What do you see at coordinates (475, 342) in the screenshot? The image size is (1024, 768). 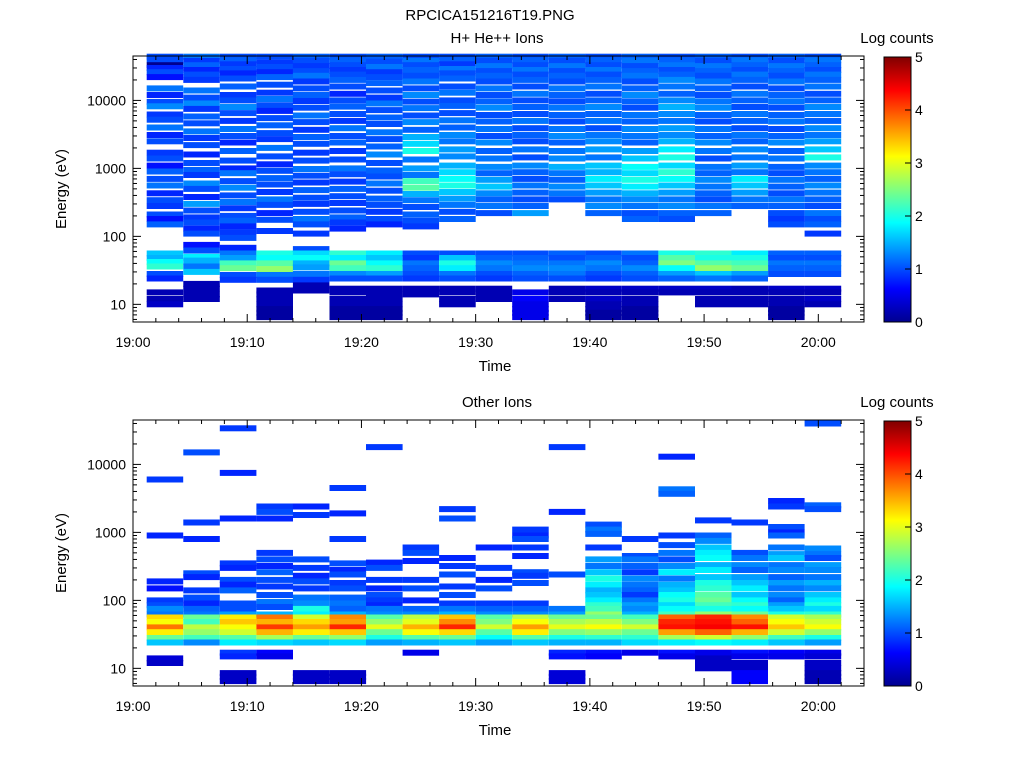 I see `x-tick-label: 19:30` at bounding box center [475, 342].